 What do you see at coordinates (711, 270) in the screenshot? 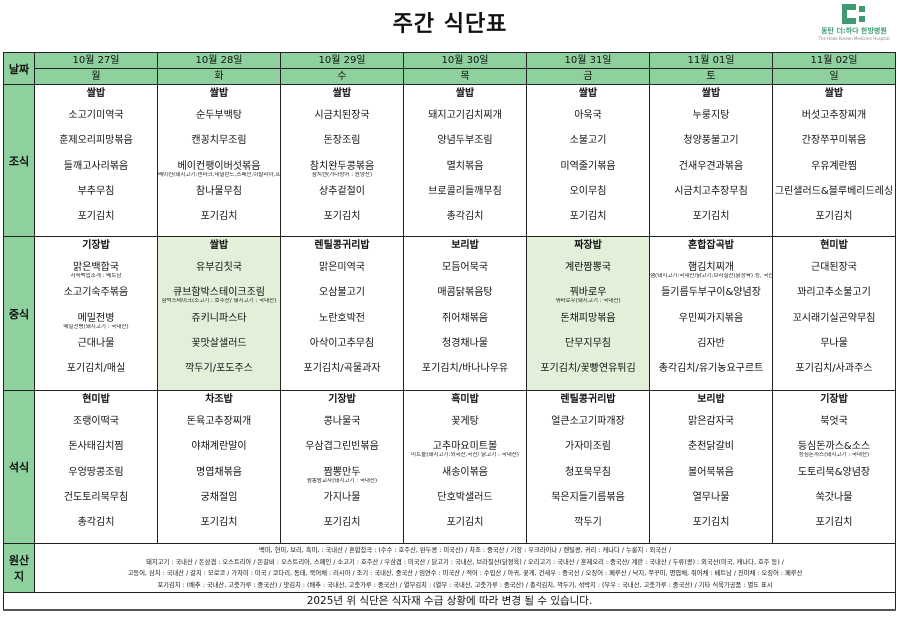
I see `menu-item: 햄김치찌개 햄(돼지고기:국내산/닭고기:브라질산(닭정육) 등, 국산)` at bounding box center [711, 270].